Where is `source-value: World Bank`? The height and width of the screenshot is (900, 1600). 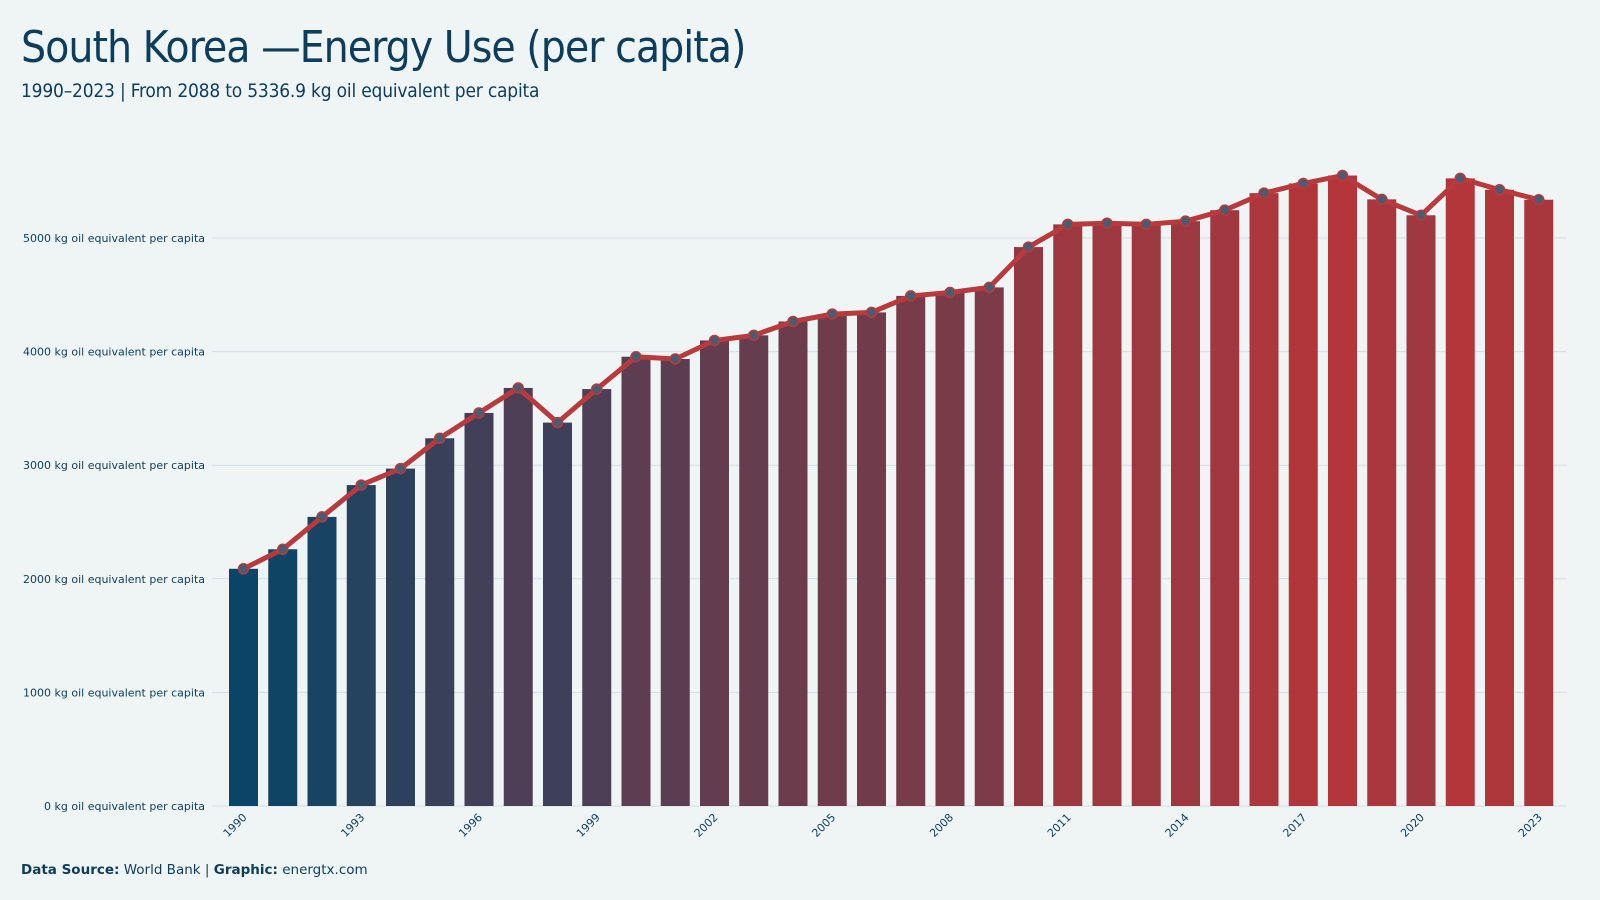
source-value: World Bank is located at coordinates (162, 870).